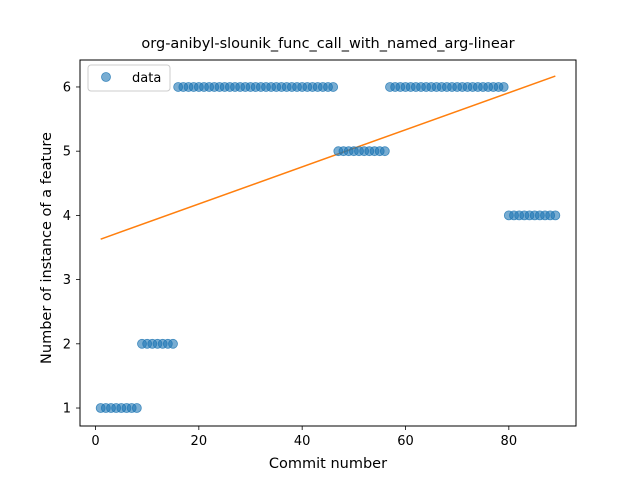 The width and height of the screenshot is (640, 480). I want to click on y-axis-title: Number of instance of a feature, so click(47, 248).